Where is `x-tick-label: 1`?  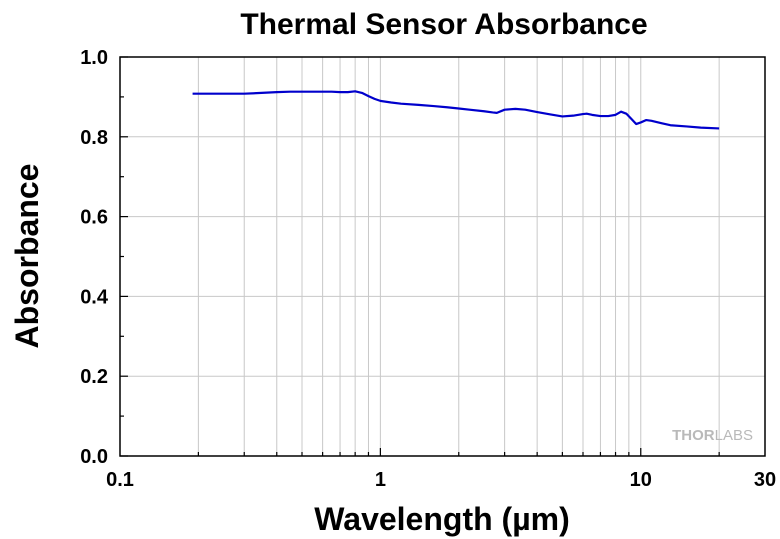
x-tick-label: 1 is located at coordinates (380, 480).